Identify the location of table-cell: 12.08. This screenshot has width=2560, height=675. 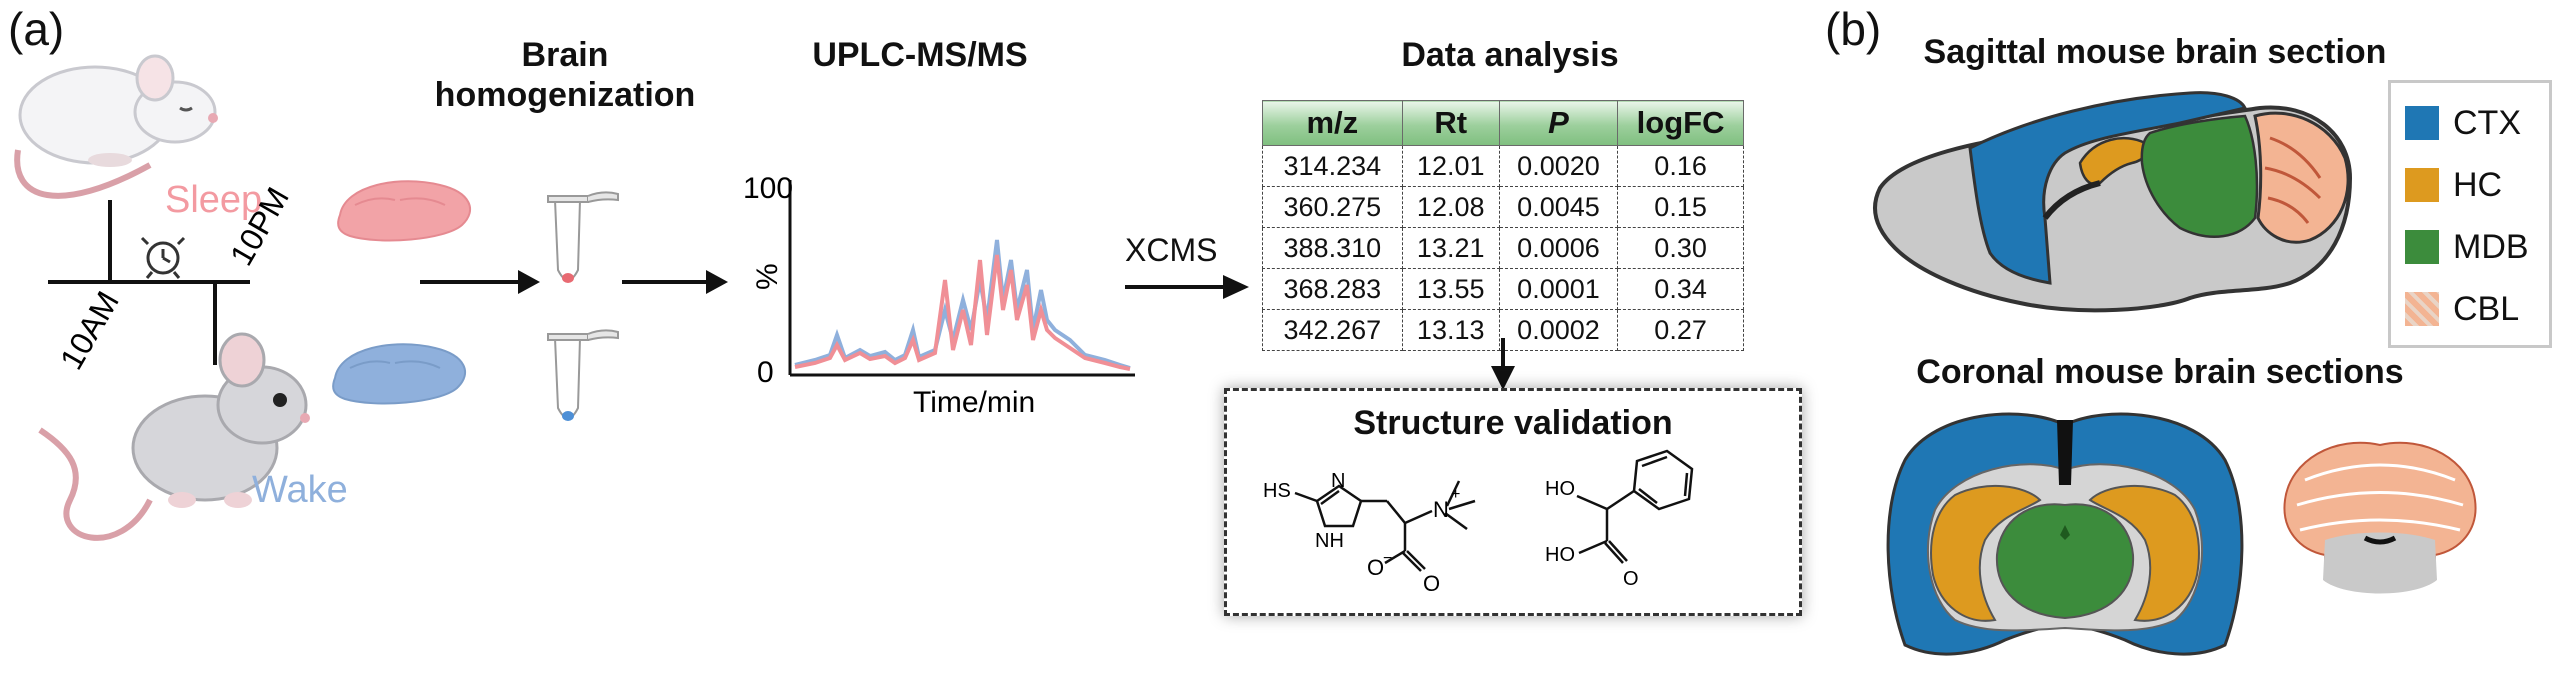
(1450, 207).